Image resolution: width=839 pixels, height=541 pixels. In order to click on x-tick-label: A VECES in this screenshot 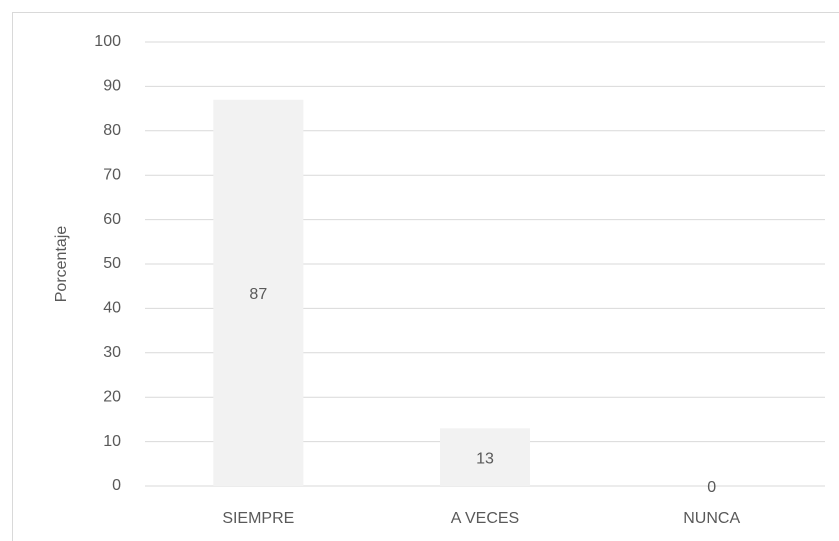, I will do `click(485, 518)`.